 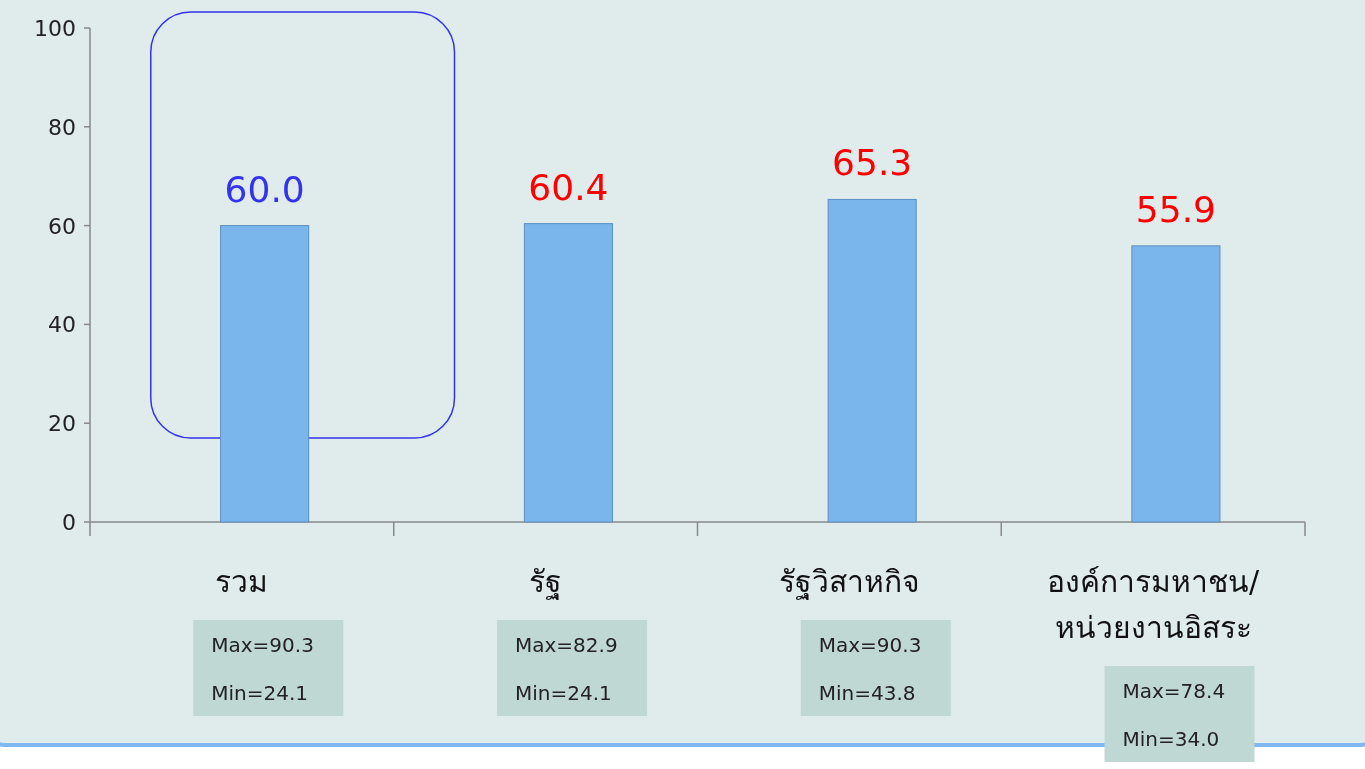 I want to click on data-label: 55.9, so click(x=1175, y=209).